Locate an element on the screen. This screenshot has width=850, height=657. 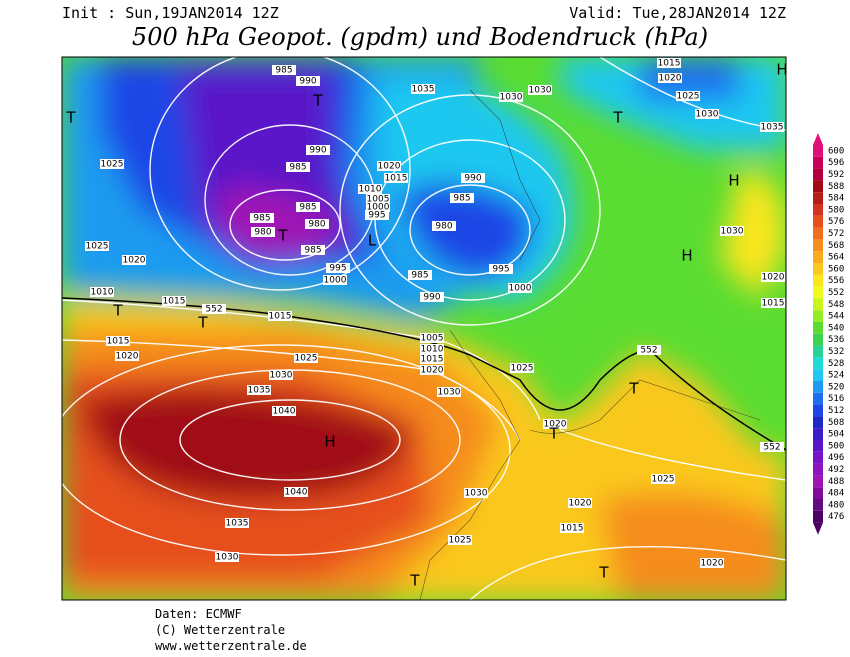
colorbar-label: 568 is located at coordinates (836, 246).